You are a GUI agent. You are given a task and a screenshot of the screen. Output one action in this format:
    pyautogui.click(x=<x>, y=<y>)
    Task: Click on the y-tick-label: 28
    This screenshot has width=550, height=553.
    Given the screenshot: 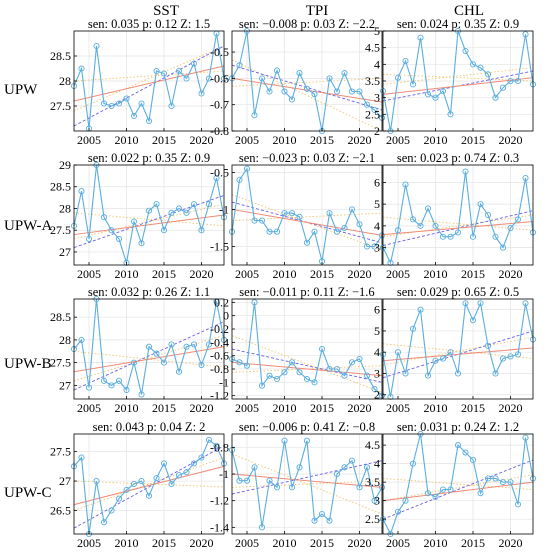 What is the action you would take?
    pyautogui.click(x=65, y=340)
    